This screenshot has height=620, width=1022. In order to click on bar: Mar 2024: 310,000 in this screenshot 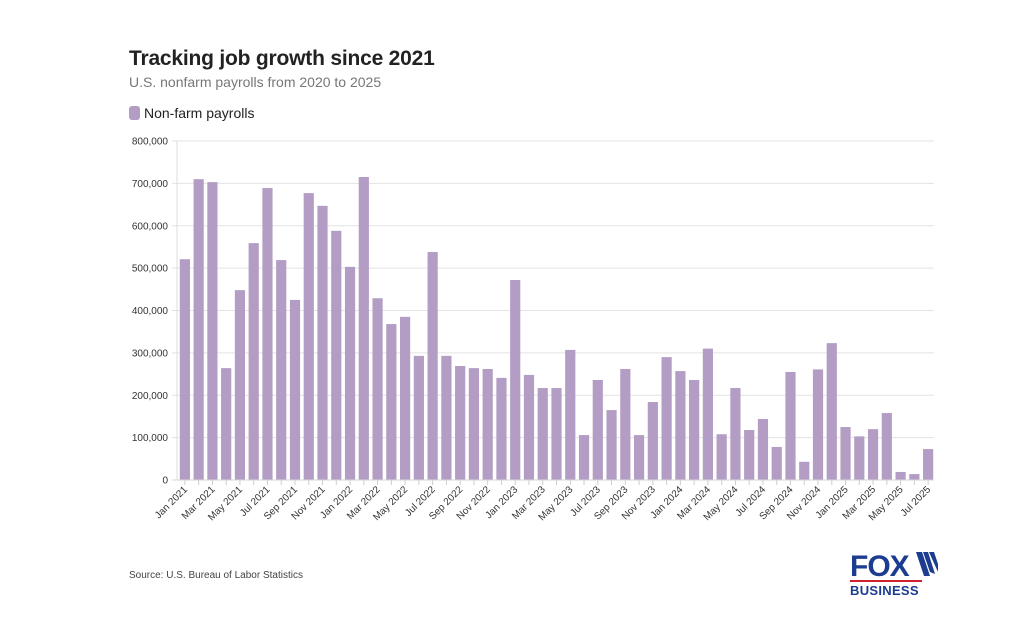, I will do `click(707, 414)`.